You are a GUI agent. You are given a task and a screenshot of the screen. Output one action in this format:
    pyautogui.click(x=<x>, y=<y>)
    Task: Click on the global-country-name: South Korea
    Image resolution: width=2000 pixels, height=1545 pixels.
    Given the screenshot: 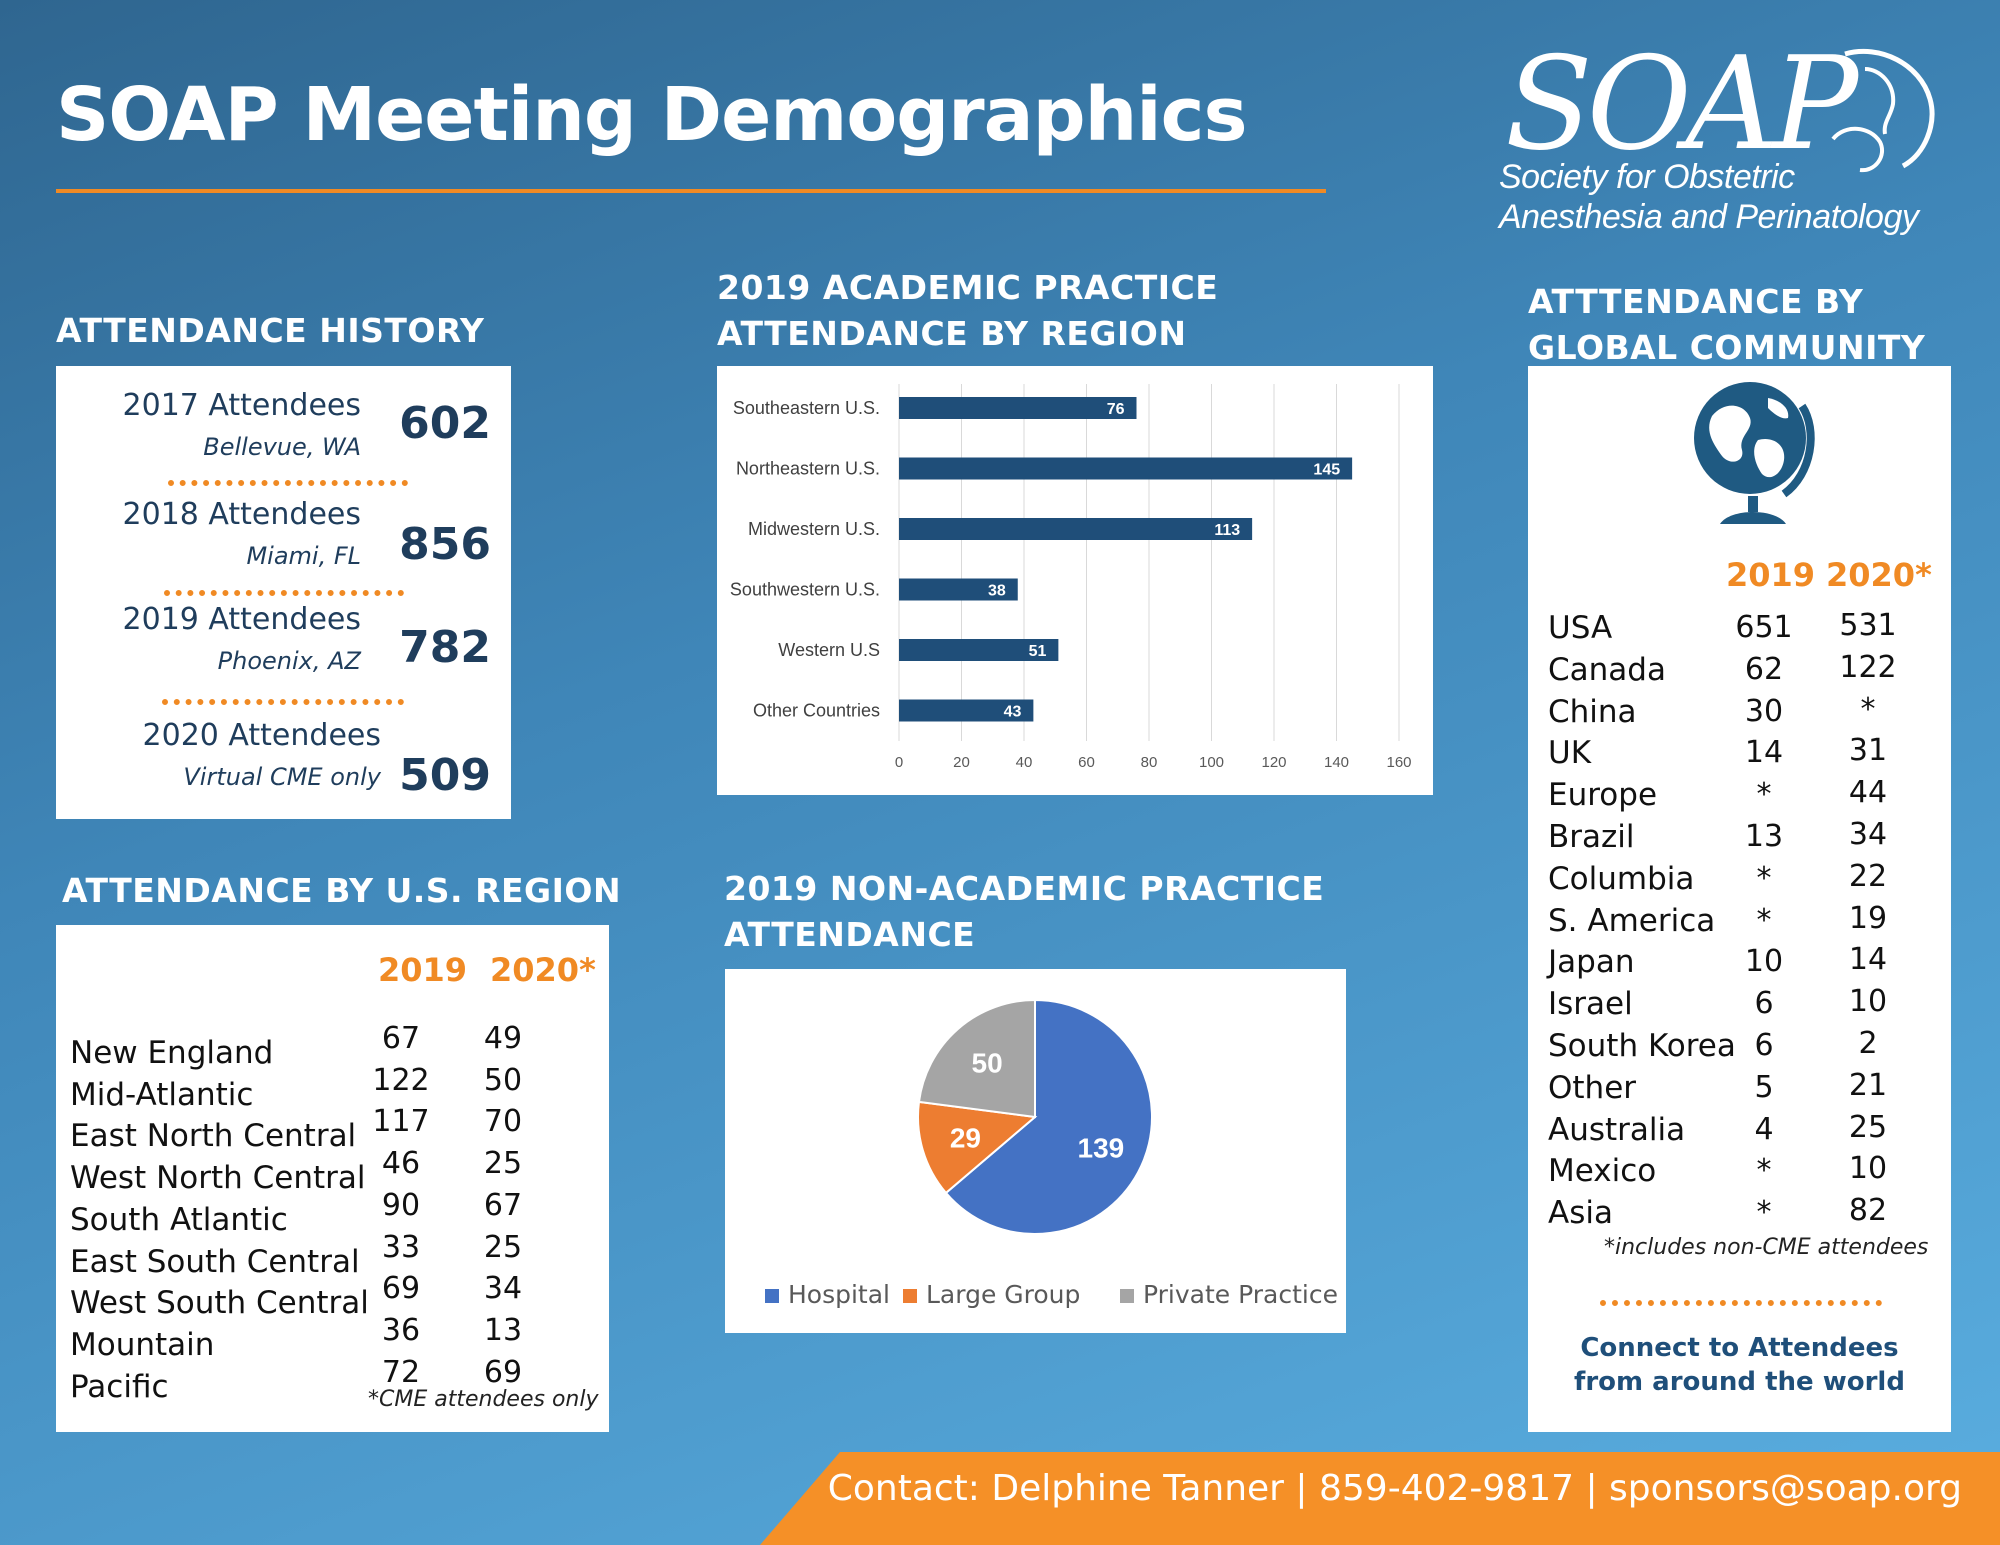 What is the action you would take?
    pyautogui.click(x=1642, y=1046)
    